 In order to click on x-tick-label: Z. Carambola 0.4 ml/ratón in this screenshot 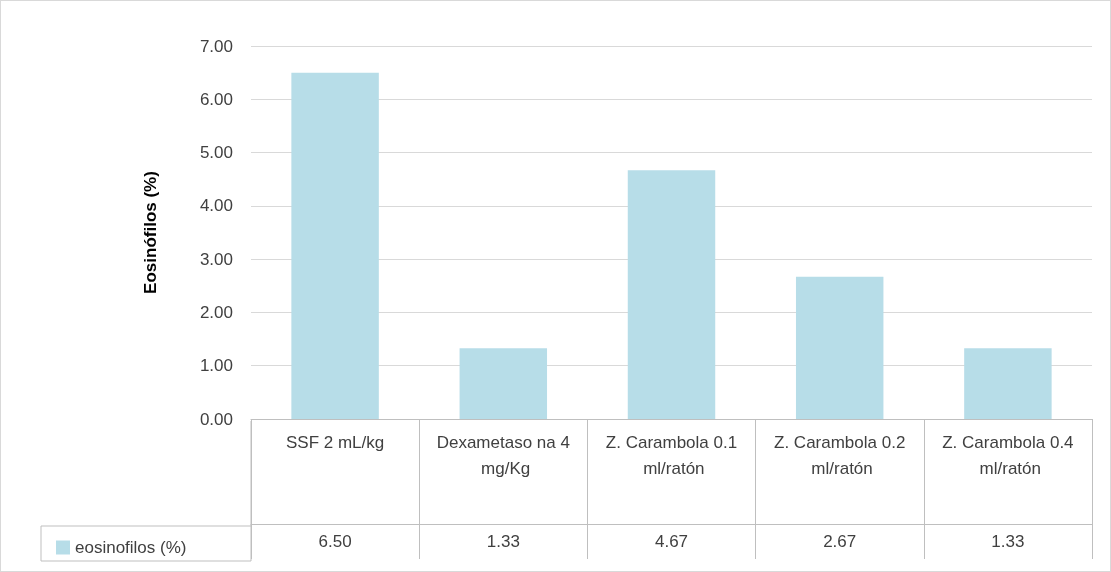, I will do `click(1008, 455)`.